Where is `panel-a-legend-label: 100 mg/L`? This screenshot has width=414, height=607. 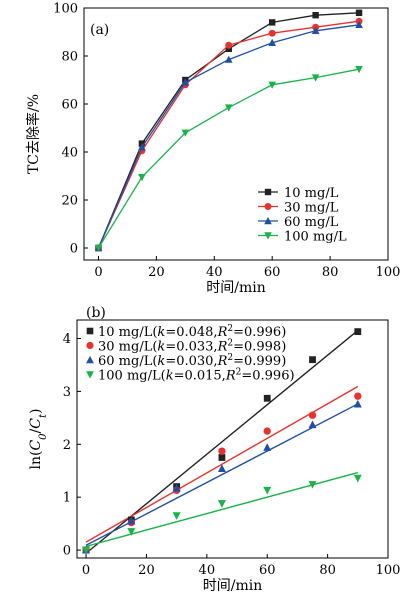 panel-a-legend-label: 100 mg/L is located at coordinates (315, 237).